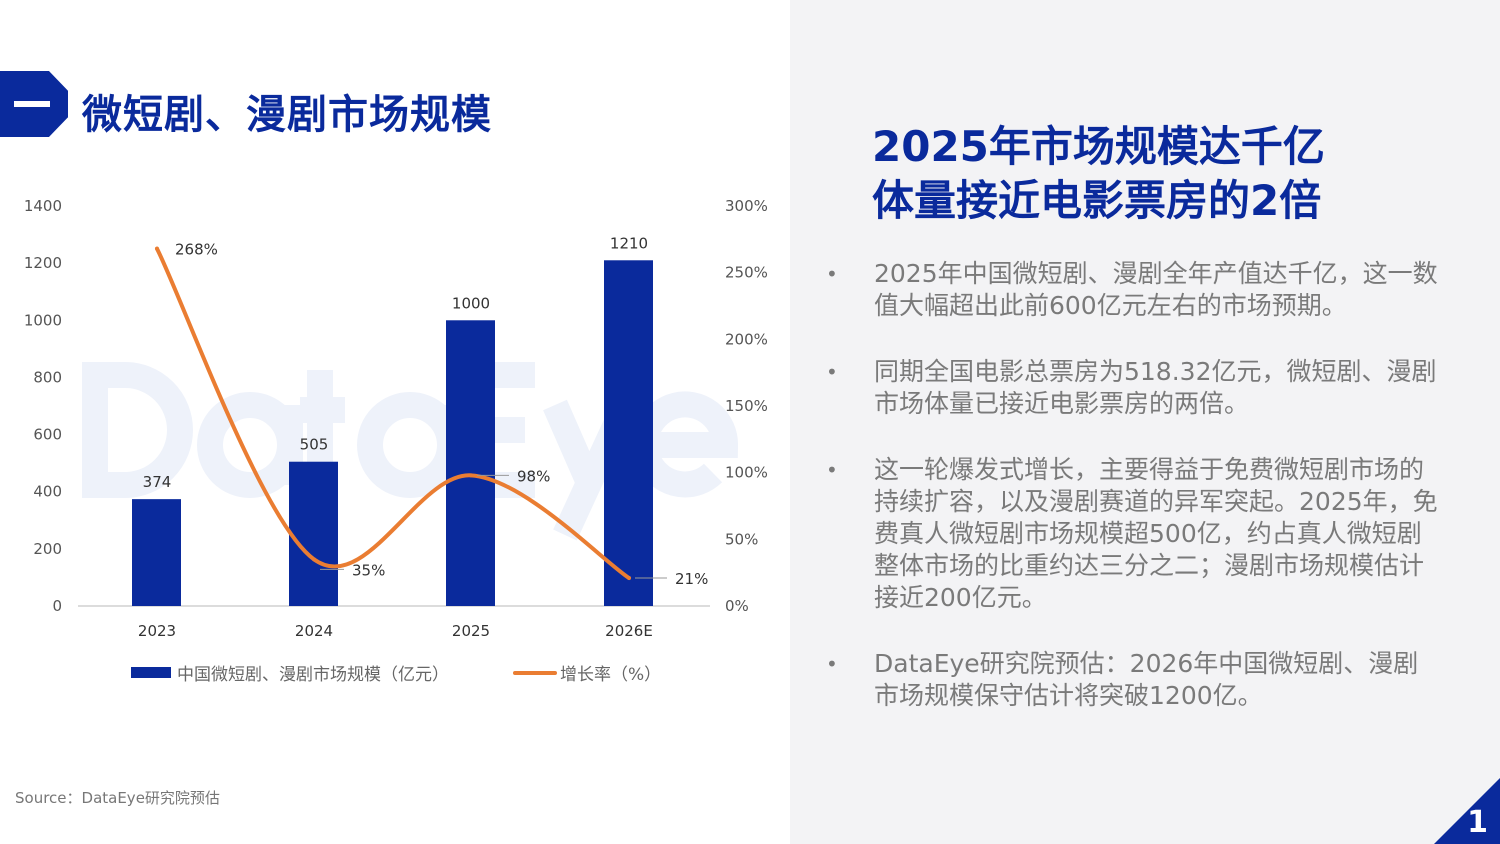 The image size is (1500, 844). What do you see at coordinates (151, 672) in the screenshot?
I see `legend-bar-swatch` at bounding box center [151, 672].